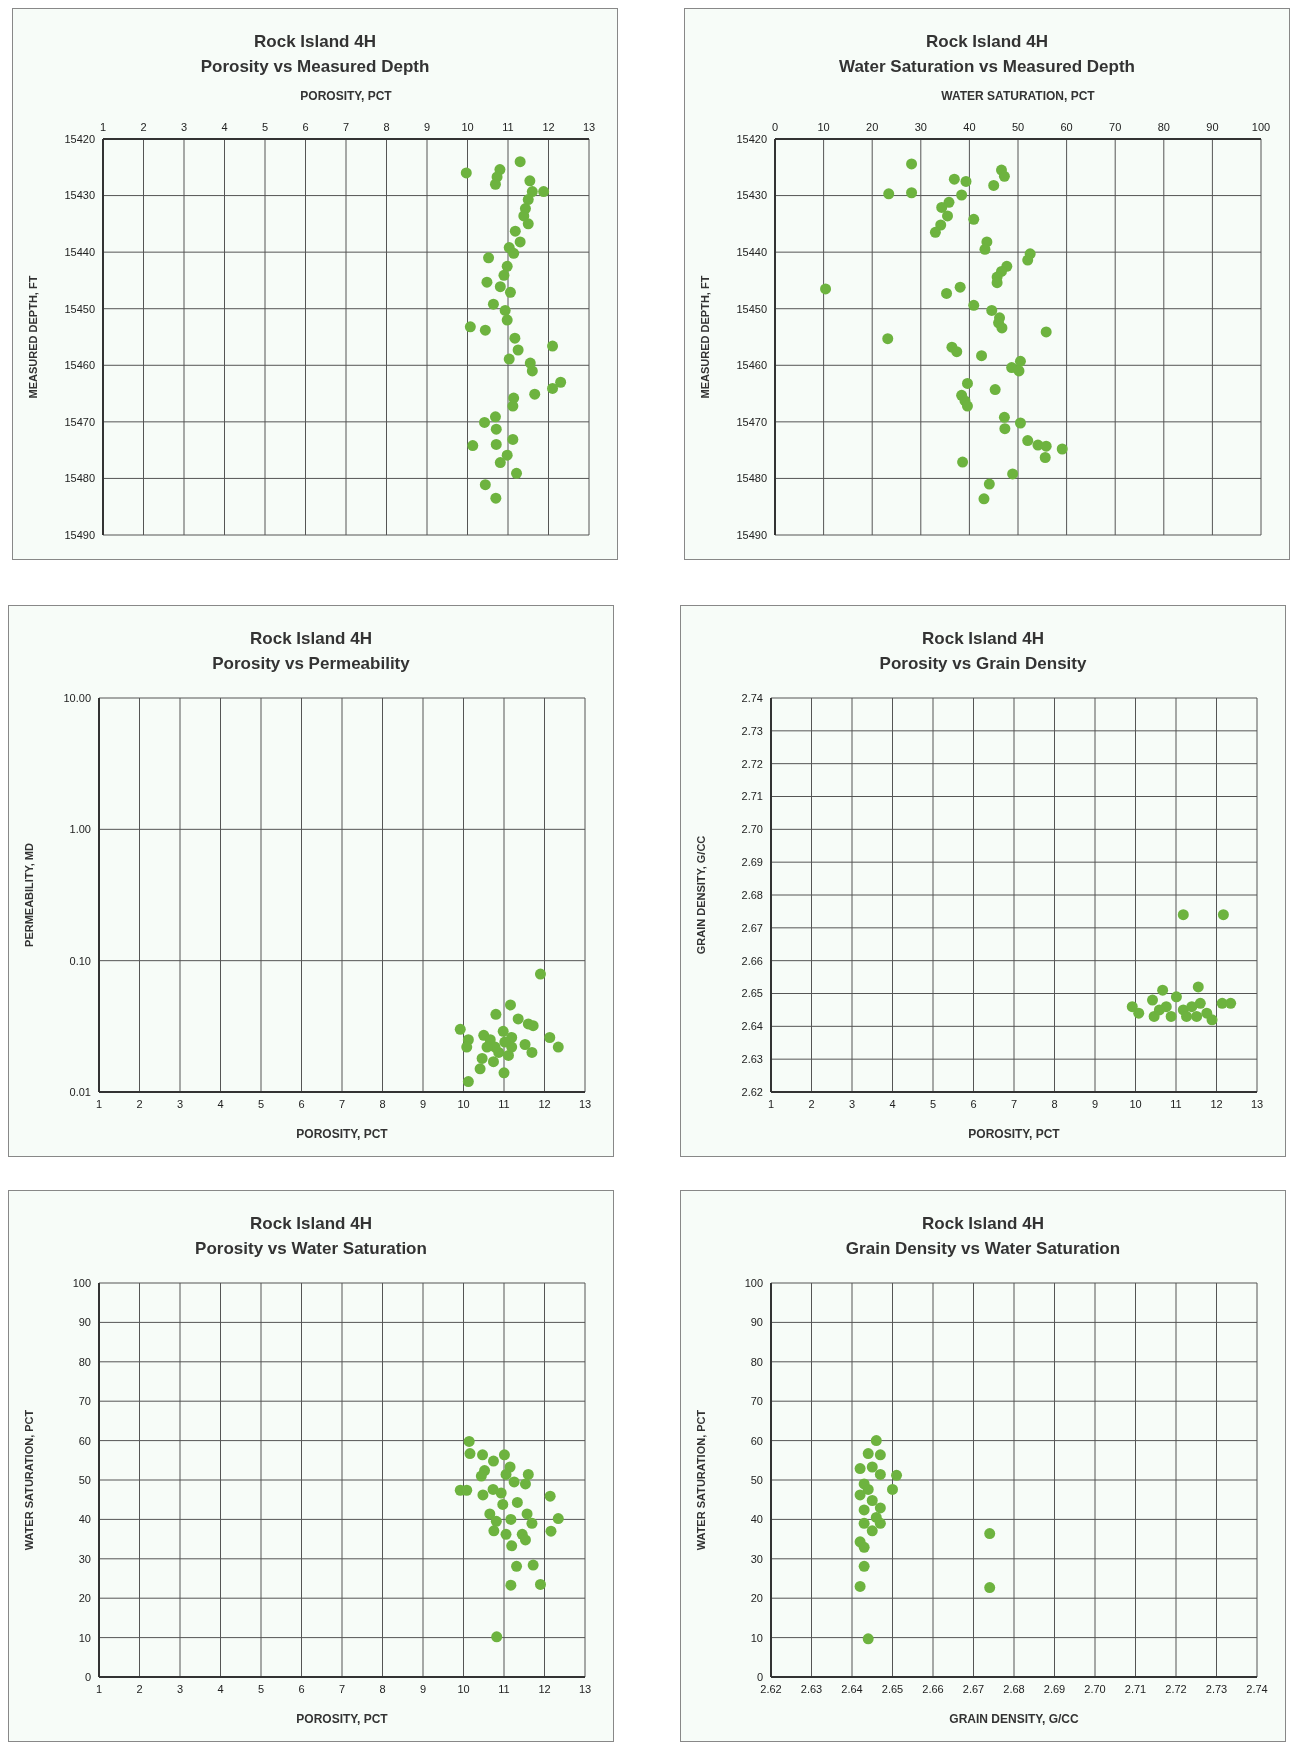 The image size is (1293, 1742). What do you see at coordinates (585, 1688) in the screenshot?
I see `x-tick-label: 13` at bounding box center [585, 1688].